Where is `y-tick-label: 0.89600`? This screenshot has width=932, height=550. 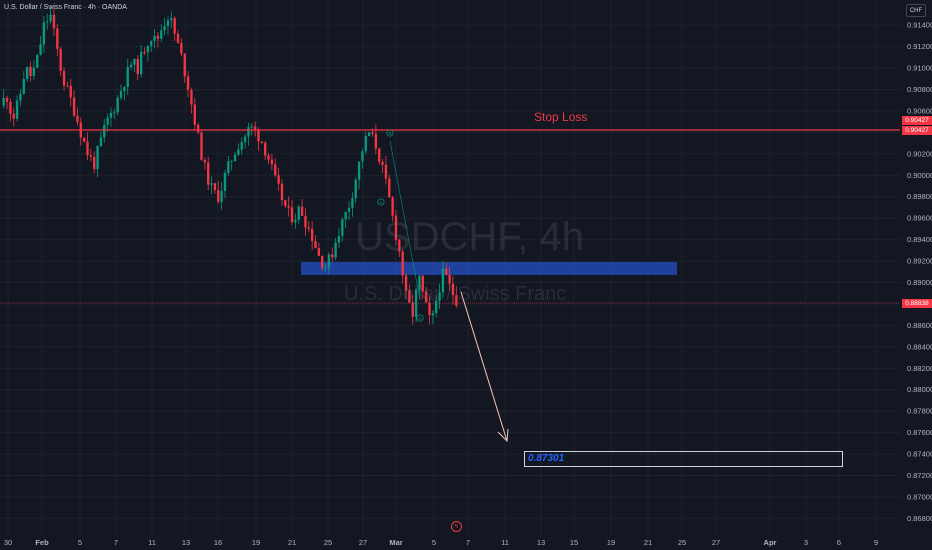
y-tick-label: 0.89600 is located at coordinates (919, 218).